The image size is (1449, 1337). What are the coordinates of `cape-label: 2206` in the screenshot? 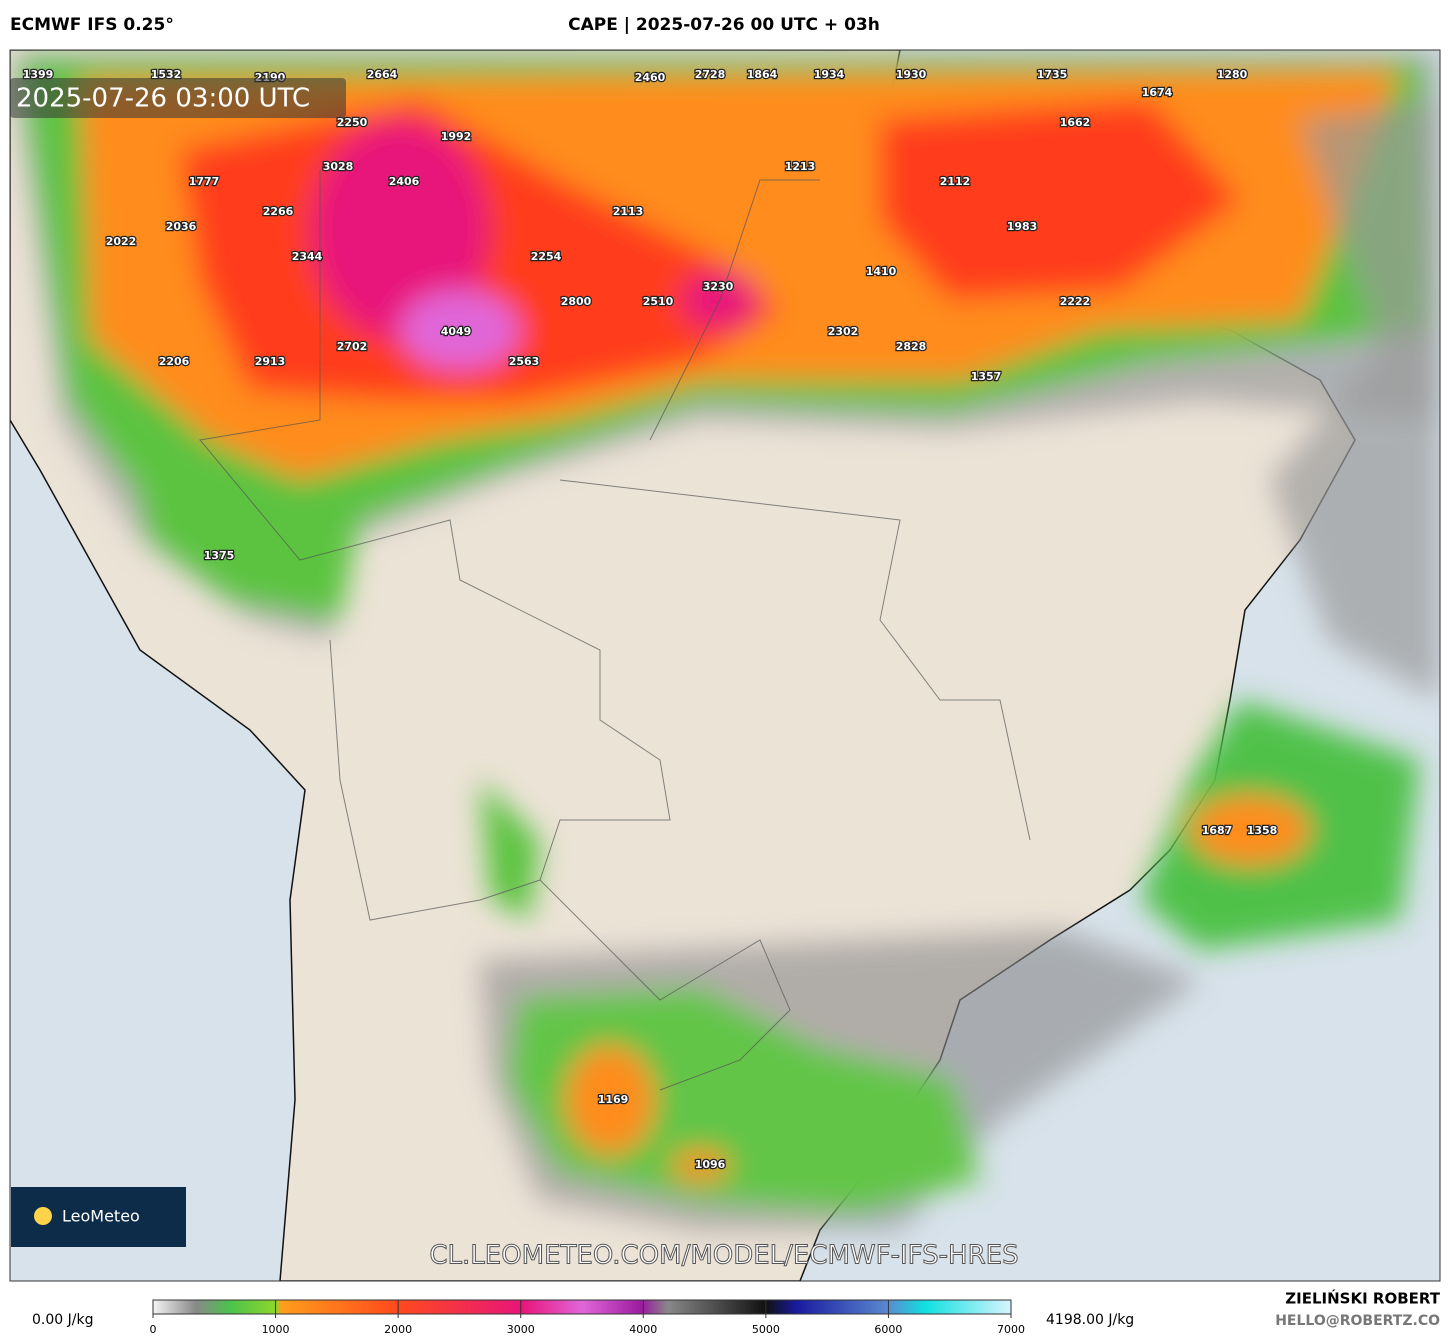 It's located at (174, 361).